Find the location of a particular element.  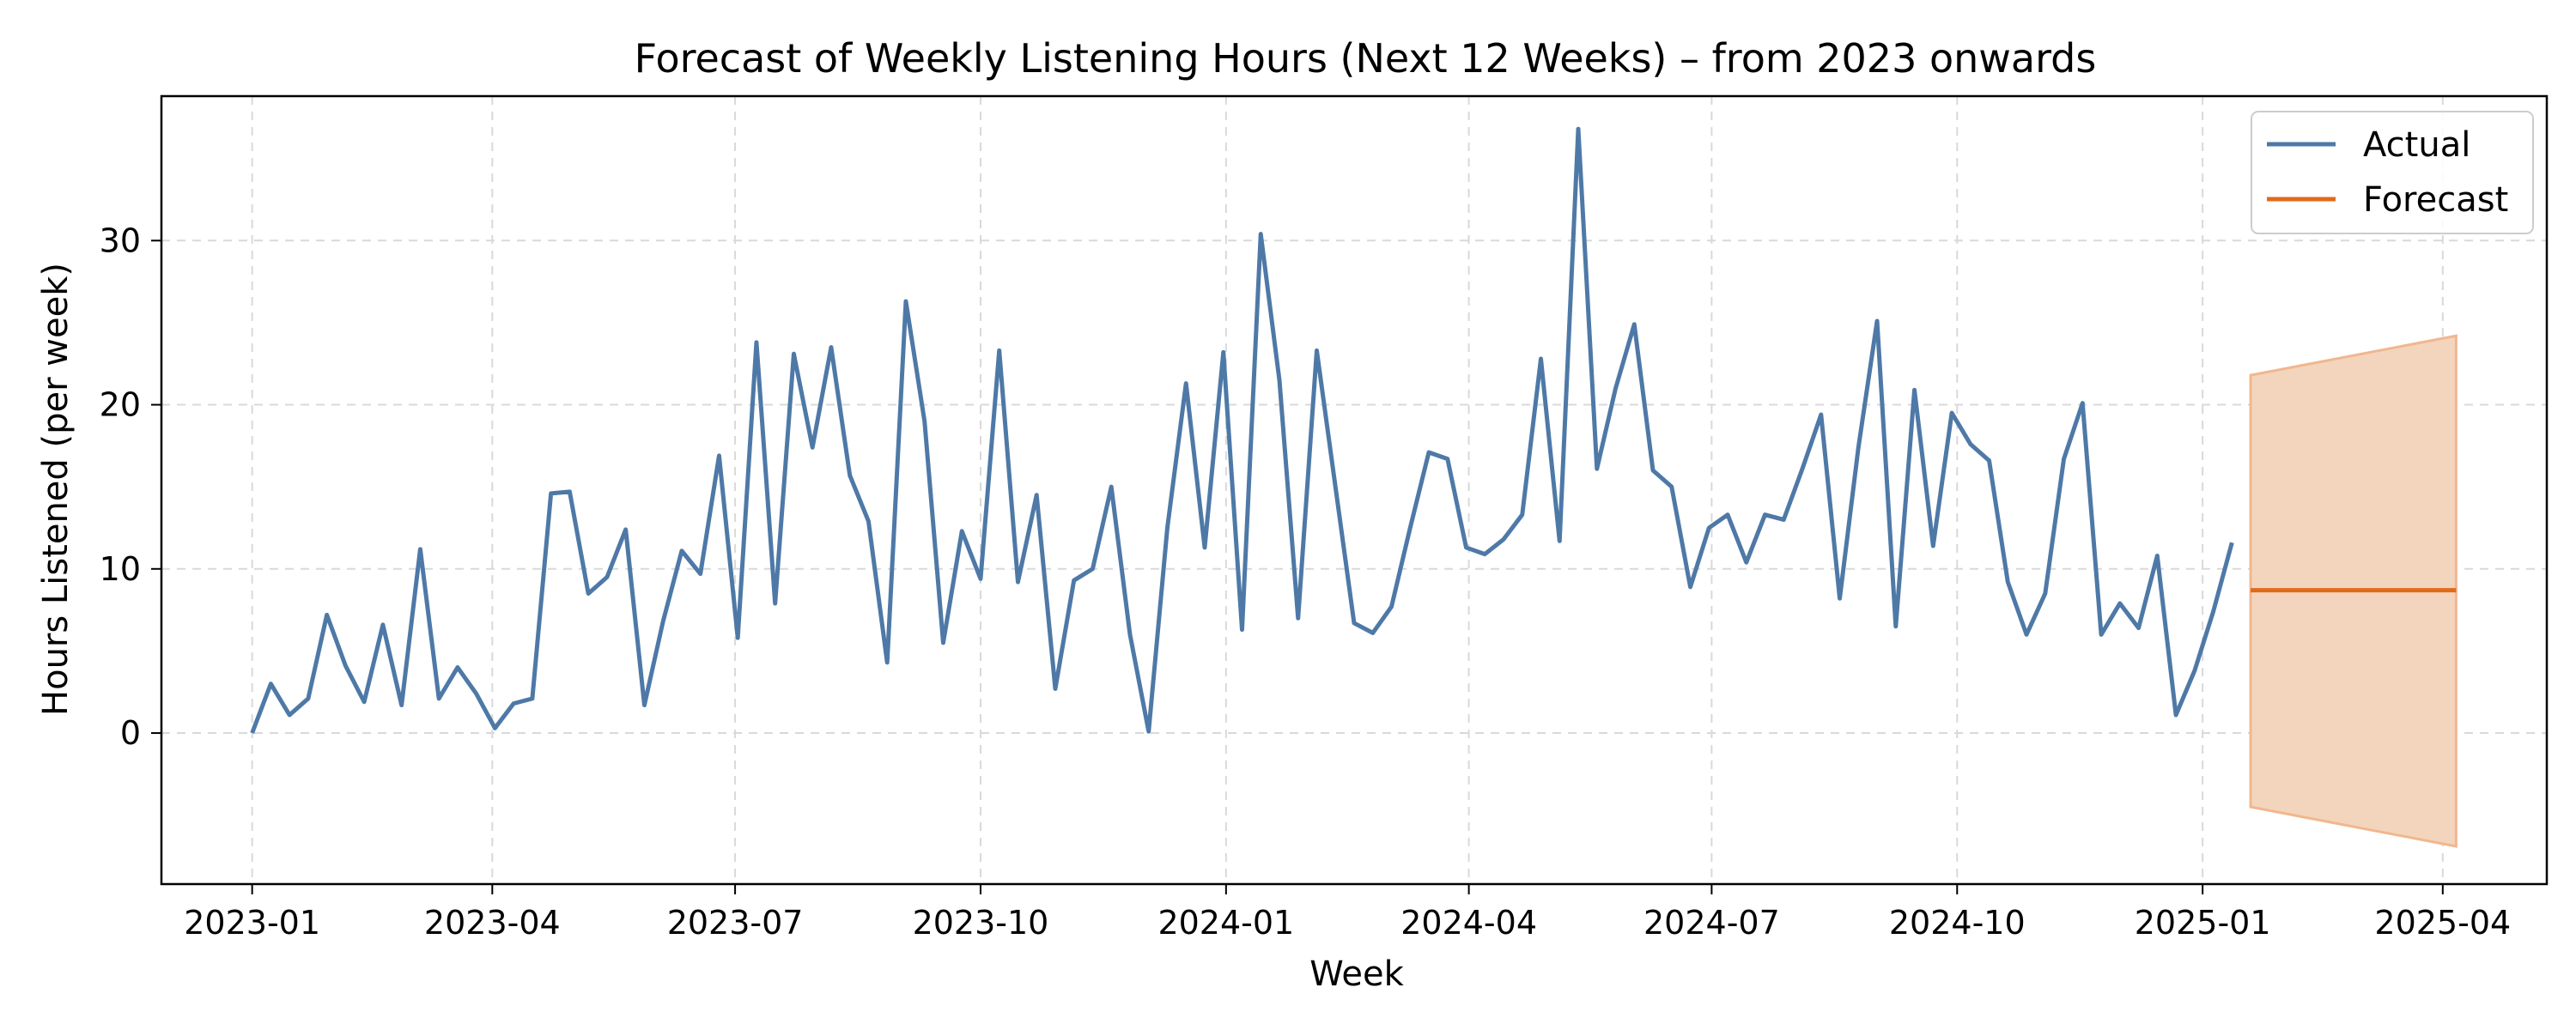

legend-actual-label: Actual is located at coordinates (2416, 145).